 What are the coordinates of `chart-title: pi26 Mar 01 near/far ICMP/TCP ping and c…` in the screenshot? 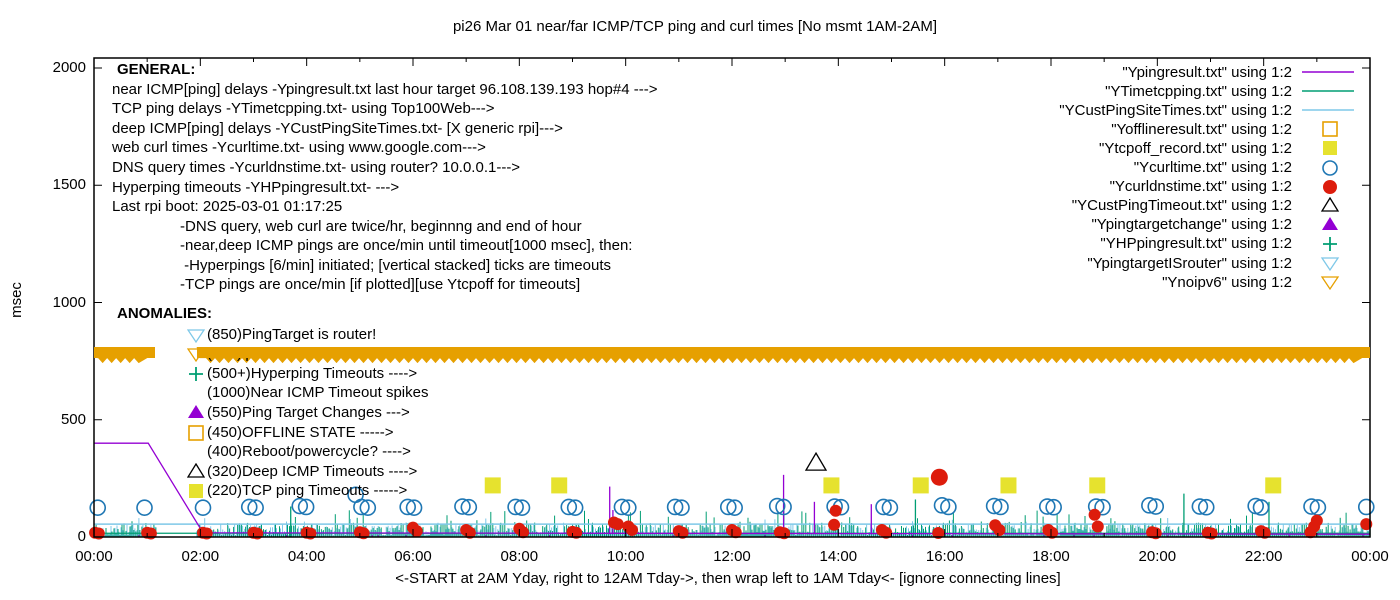 It's located at (695, 26).